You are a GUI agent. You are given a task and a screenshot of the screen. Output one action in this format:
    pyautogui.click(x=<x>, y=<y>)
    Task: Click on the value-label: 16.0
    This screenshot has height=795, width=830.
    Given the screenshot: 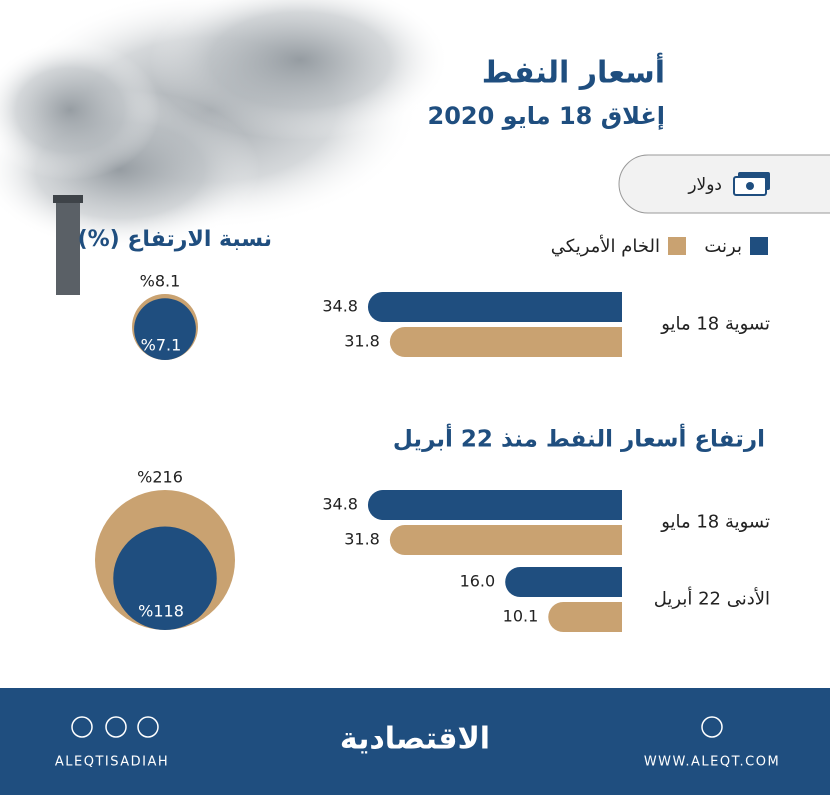 What is the action you would take?
    pyautogui.click(x=478, y=581)
    